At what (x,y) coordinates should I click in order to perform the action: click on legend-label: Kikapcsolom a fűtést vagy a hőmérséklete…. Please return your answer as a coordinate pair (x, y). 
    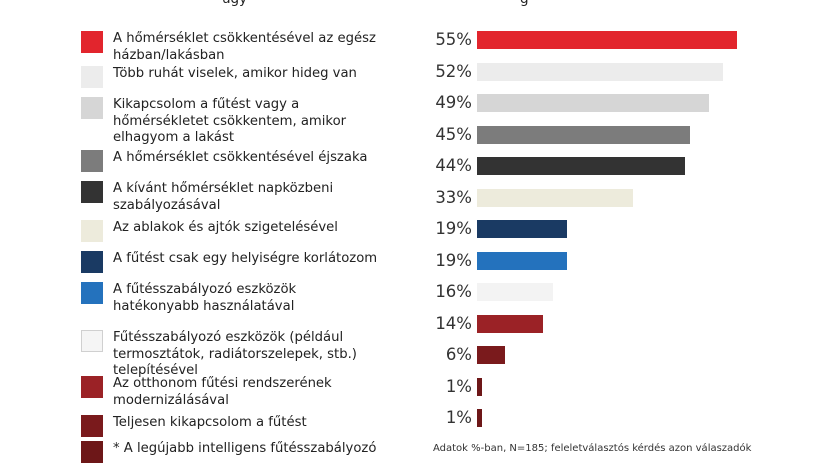
    Looking at the image, I should click on (230, 121).